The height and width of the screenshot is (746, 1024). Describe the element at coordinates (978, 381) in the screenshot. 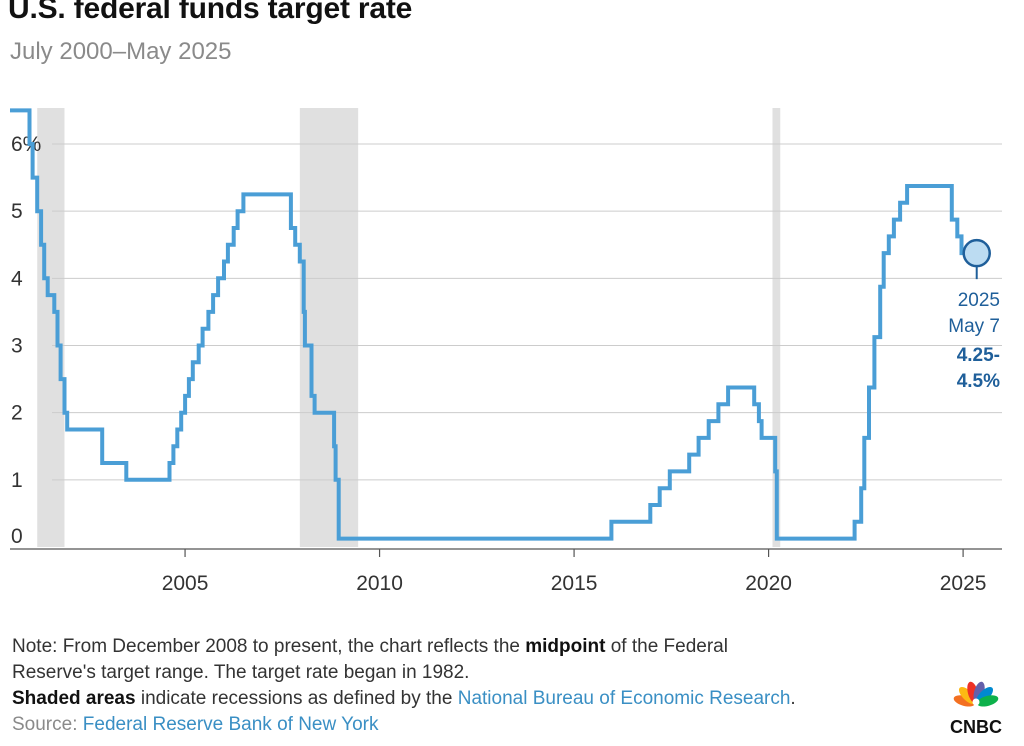

I see `callout-value-line2: 4.5%` at that location.